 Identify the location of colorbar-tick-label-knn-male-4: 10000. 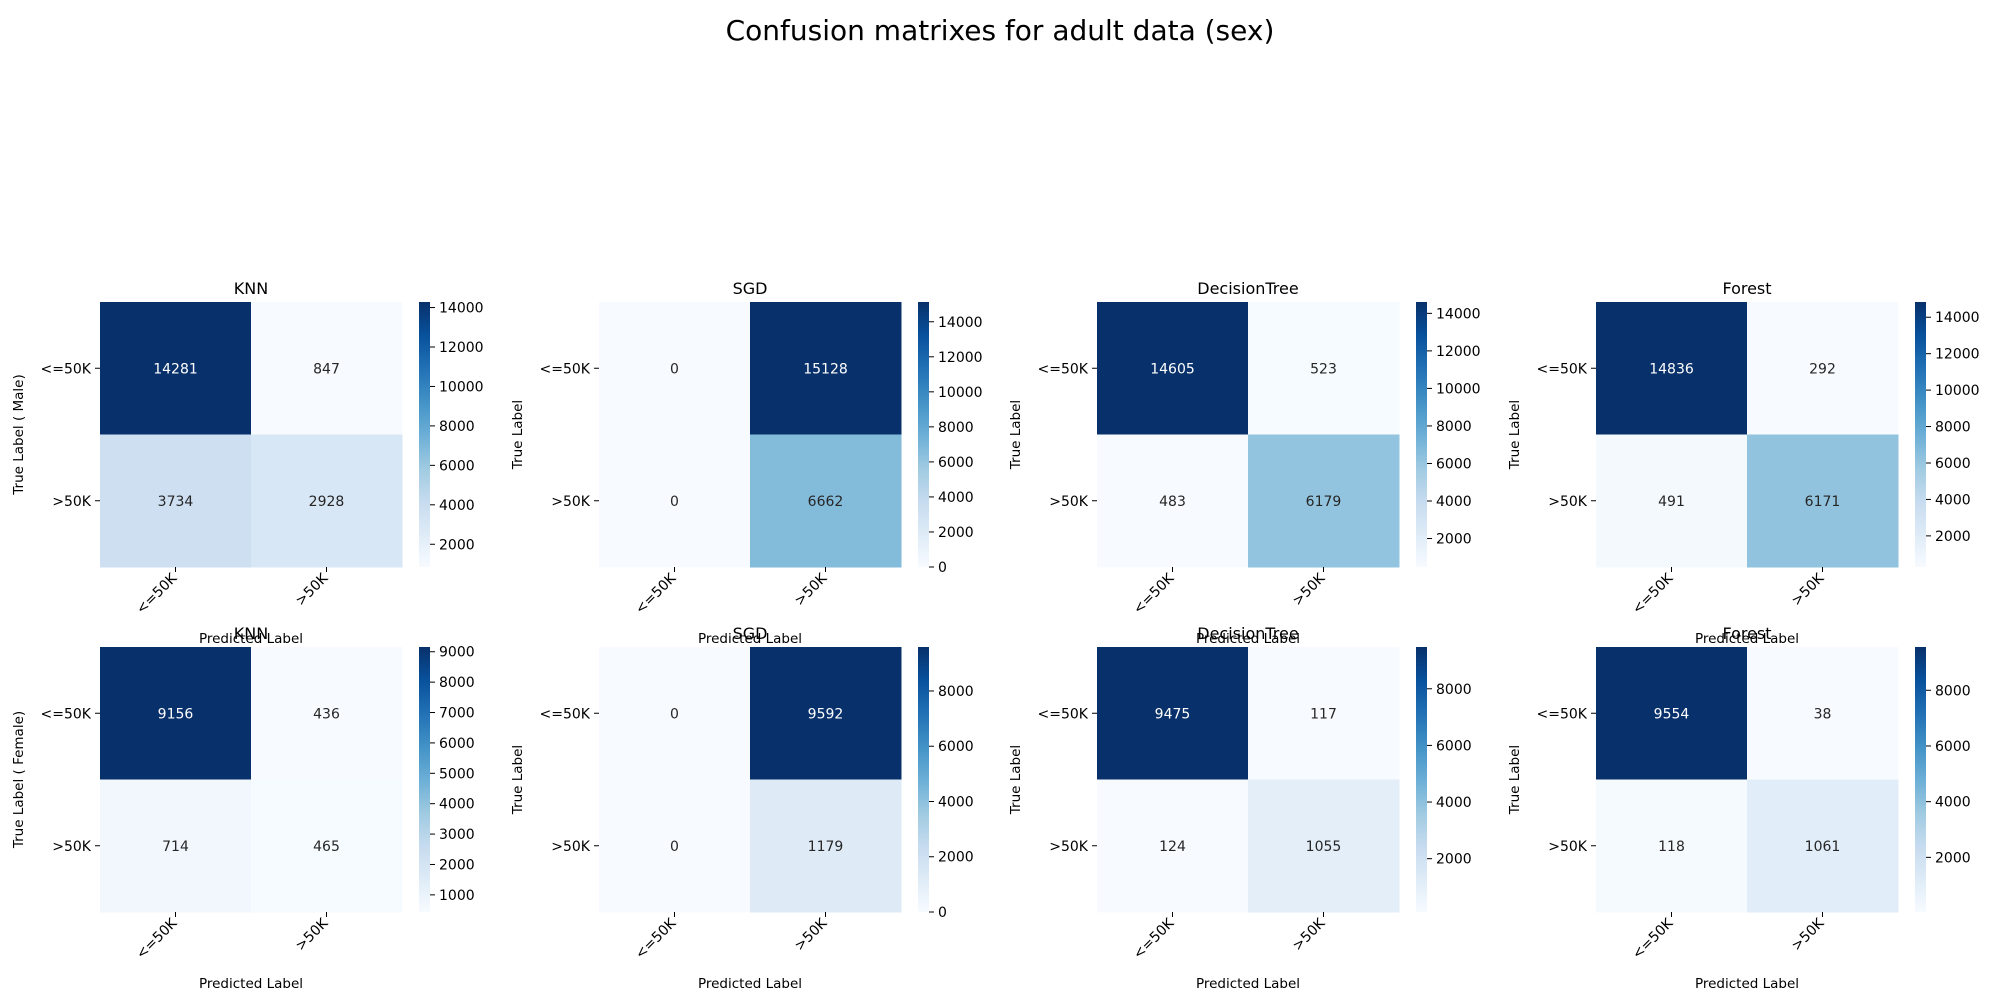
(461, 387).